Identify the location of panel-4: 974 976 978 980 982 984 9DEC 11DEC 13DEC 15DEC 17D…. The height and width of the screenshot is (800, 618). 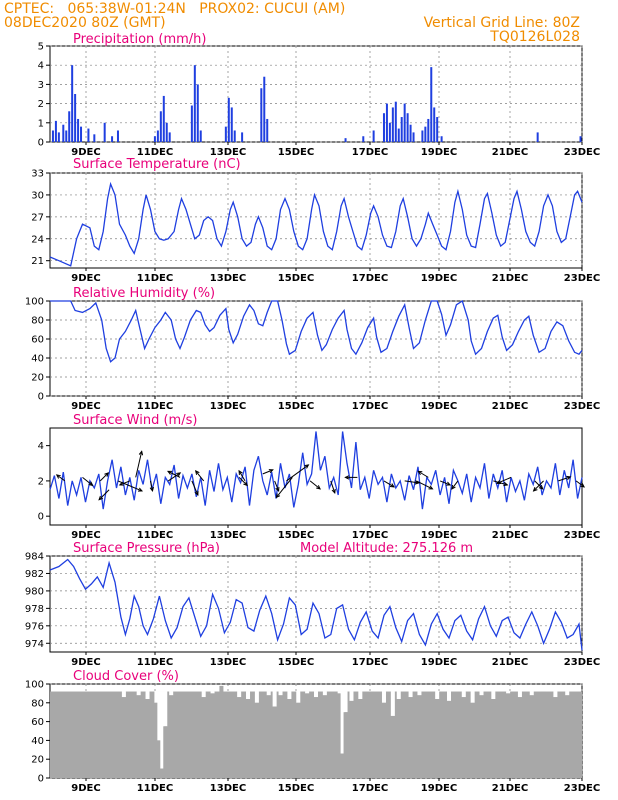
(312, 604).